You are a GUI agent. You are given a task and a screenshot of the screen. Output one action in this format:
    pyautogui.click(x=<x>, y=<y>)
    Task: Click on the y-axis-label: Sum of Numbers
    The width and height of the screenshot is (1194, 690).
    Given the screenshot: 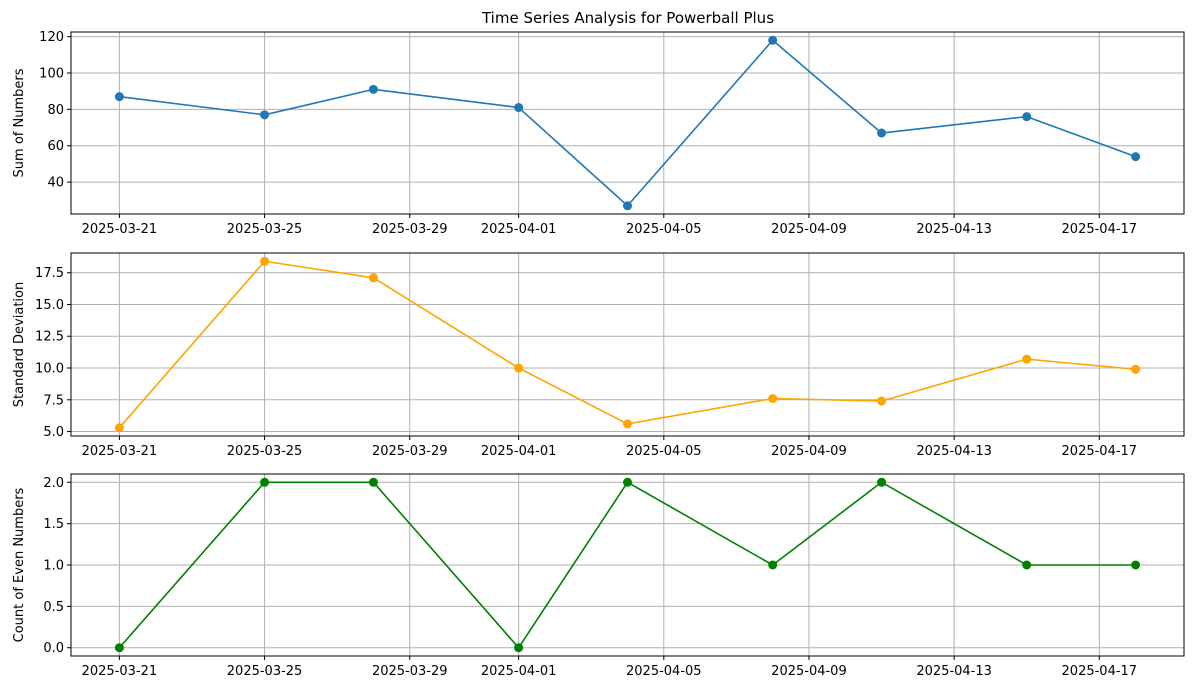 What is the action you would take?
    pyautogui.click(x=19, y=122)
    